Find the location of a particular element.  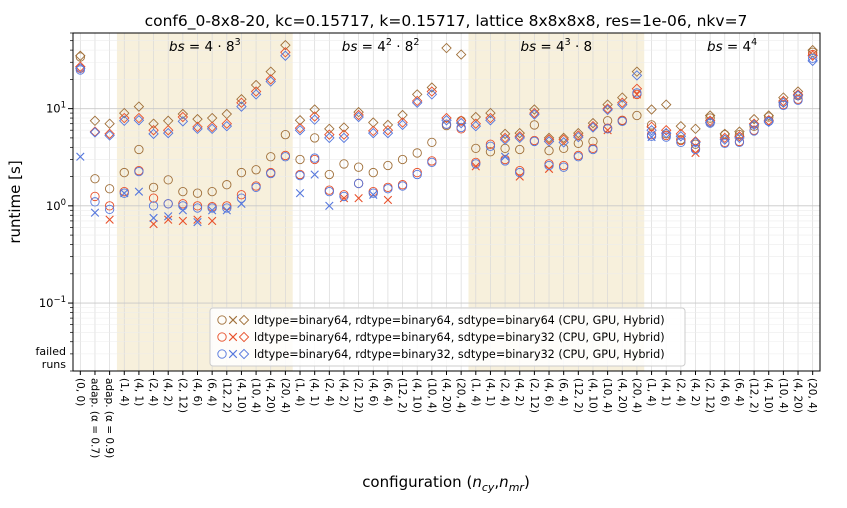

legend-box is located at coordinates (447, 337).